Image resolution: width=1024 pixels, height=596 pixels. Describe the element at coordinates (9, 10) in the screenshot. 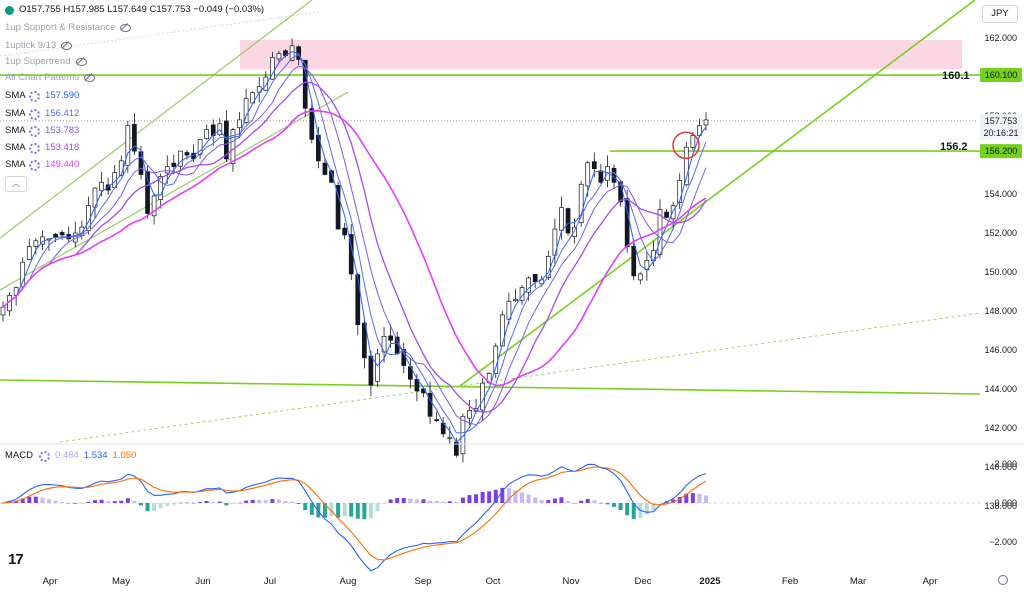

I see `market-status-icon` at that location.